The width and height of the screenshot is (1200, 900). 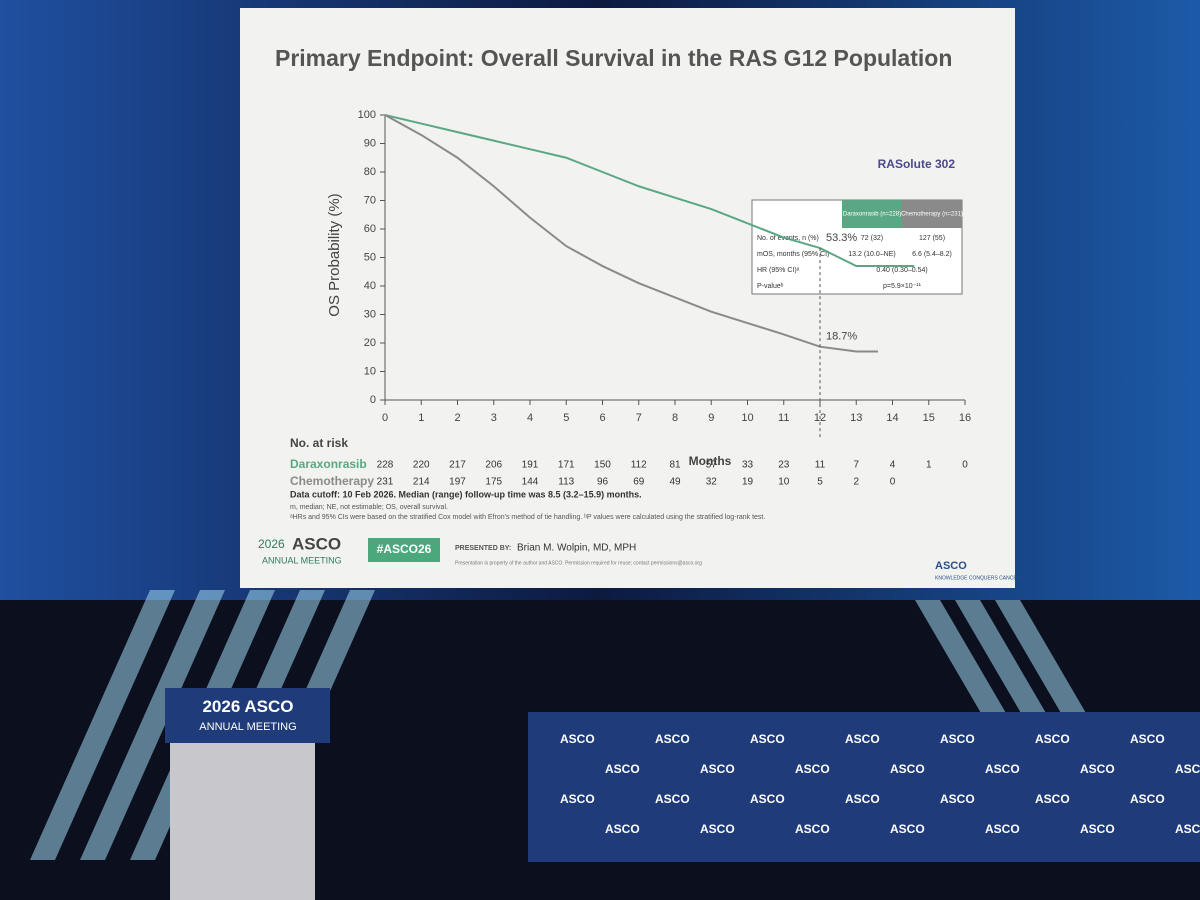 I want to click on y-tick-label: 70, so click(x=370, y=200).